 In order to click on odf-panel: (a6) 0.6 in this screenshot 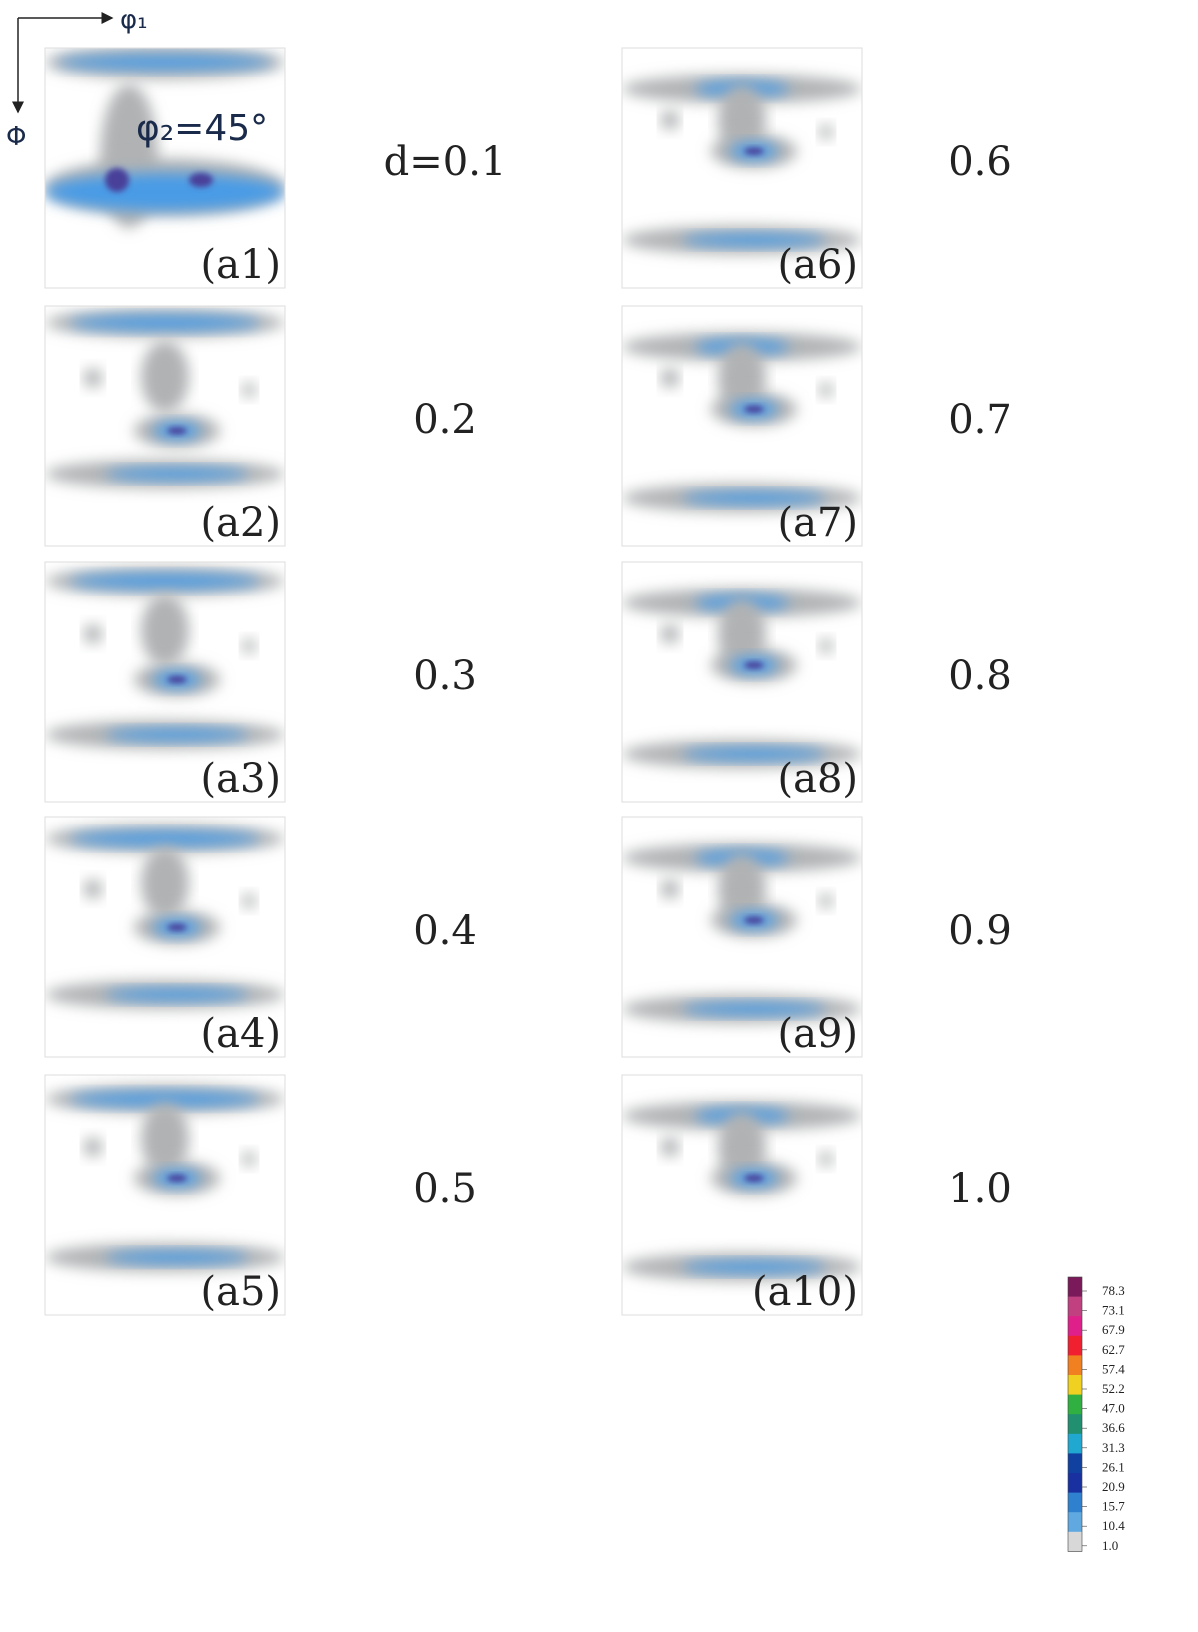, I will do `click(816, 168)`.